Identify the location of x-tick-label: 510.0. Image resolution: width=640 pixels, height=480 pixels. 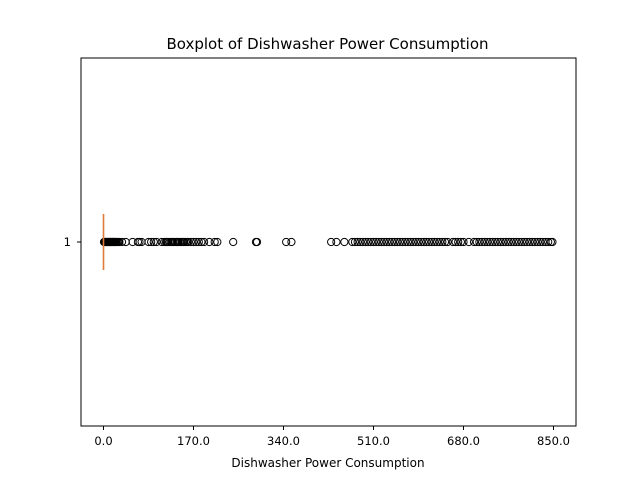
(373, 441).